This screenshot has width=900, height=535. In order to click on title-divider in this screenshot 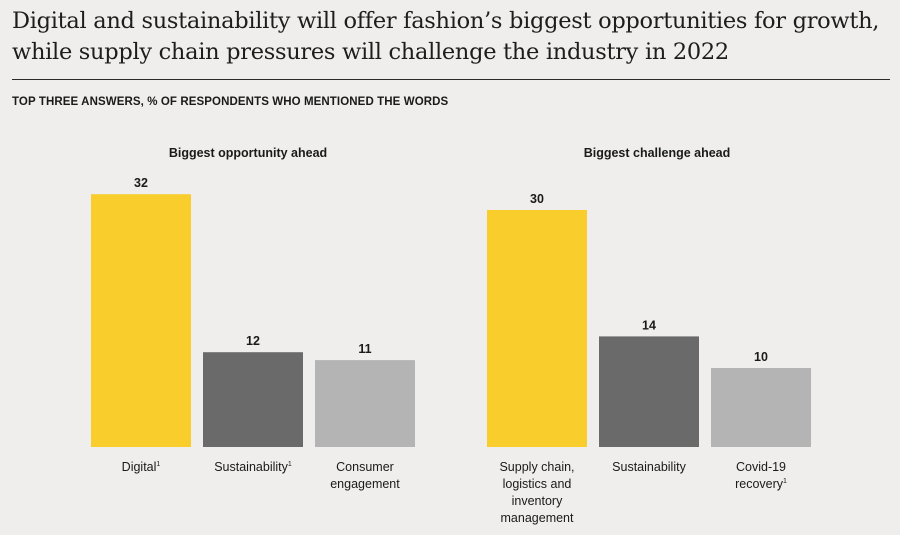, I will do `click(451, 79)`.